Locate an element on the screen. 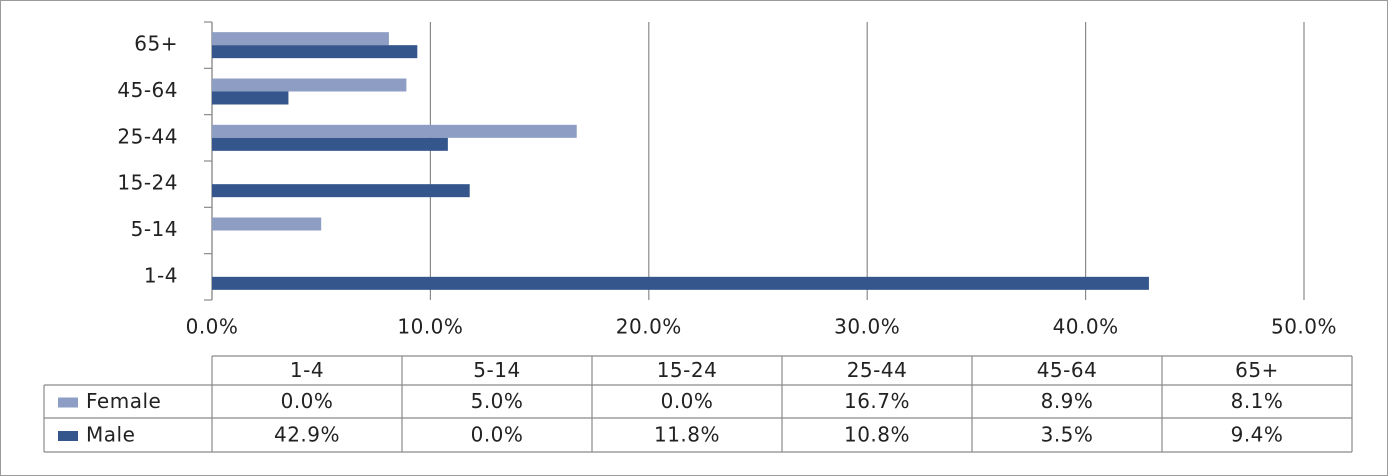 The height and width of the screenshot is (476, 1388). y-tick-label: 65+ is located at coordinates (156, 44).